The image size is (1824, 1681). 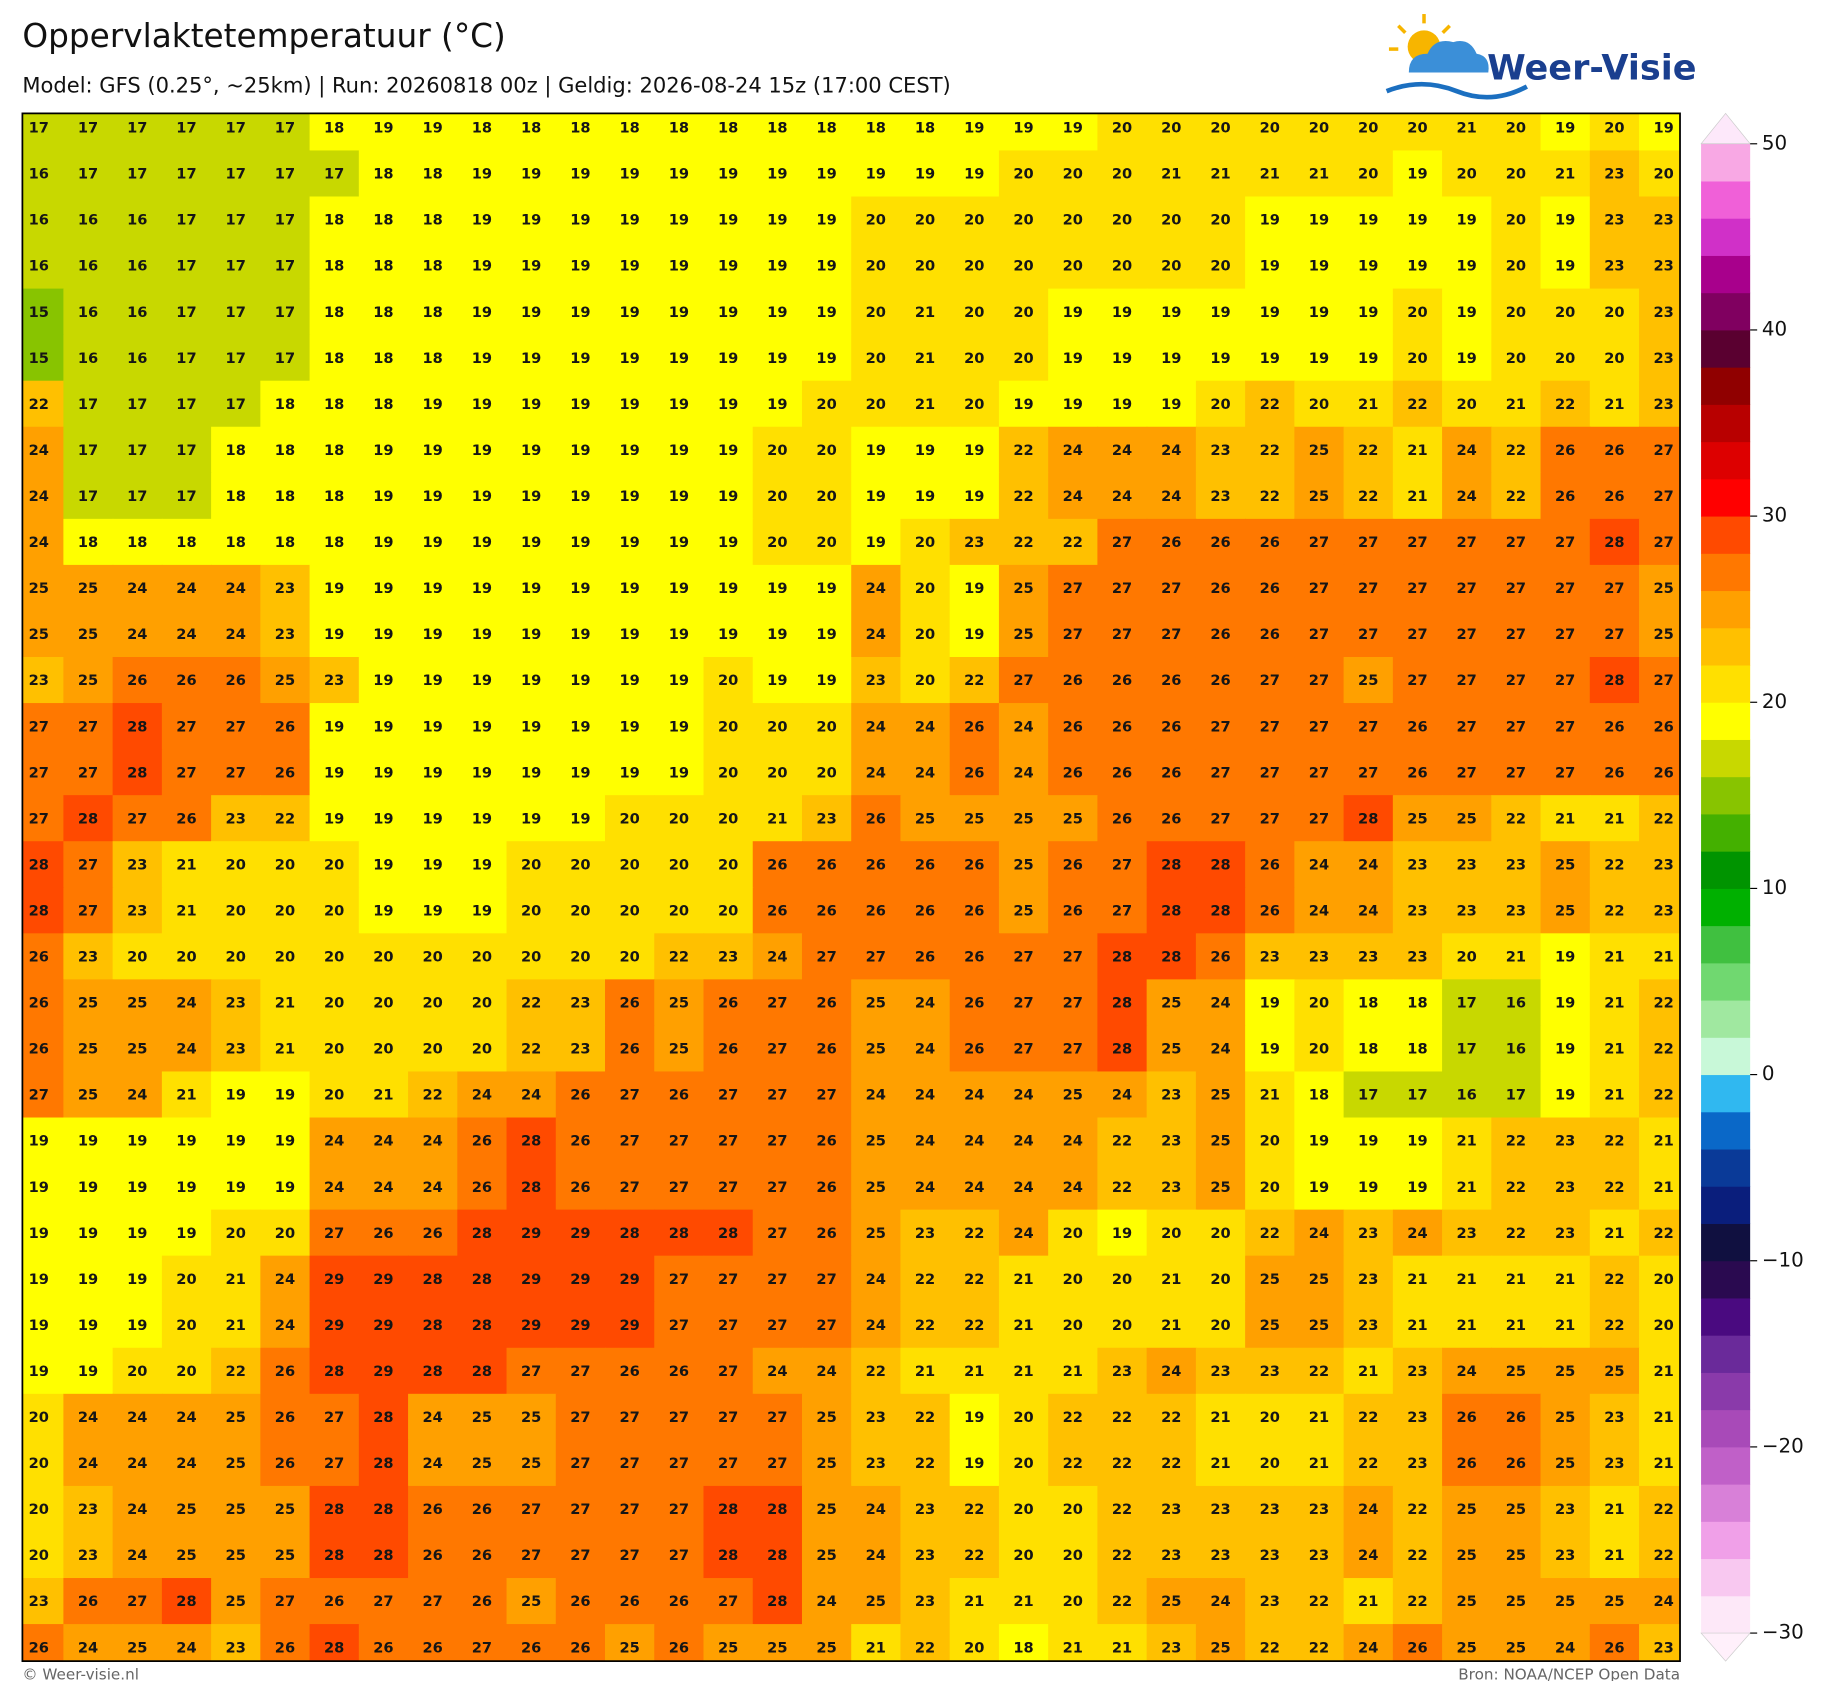 What do you see at coordinates (1591, 67) in the screenshot?
I see `logo-text: Weer-Visie` at bounding box center [1591, 67].